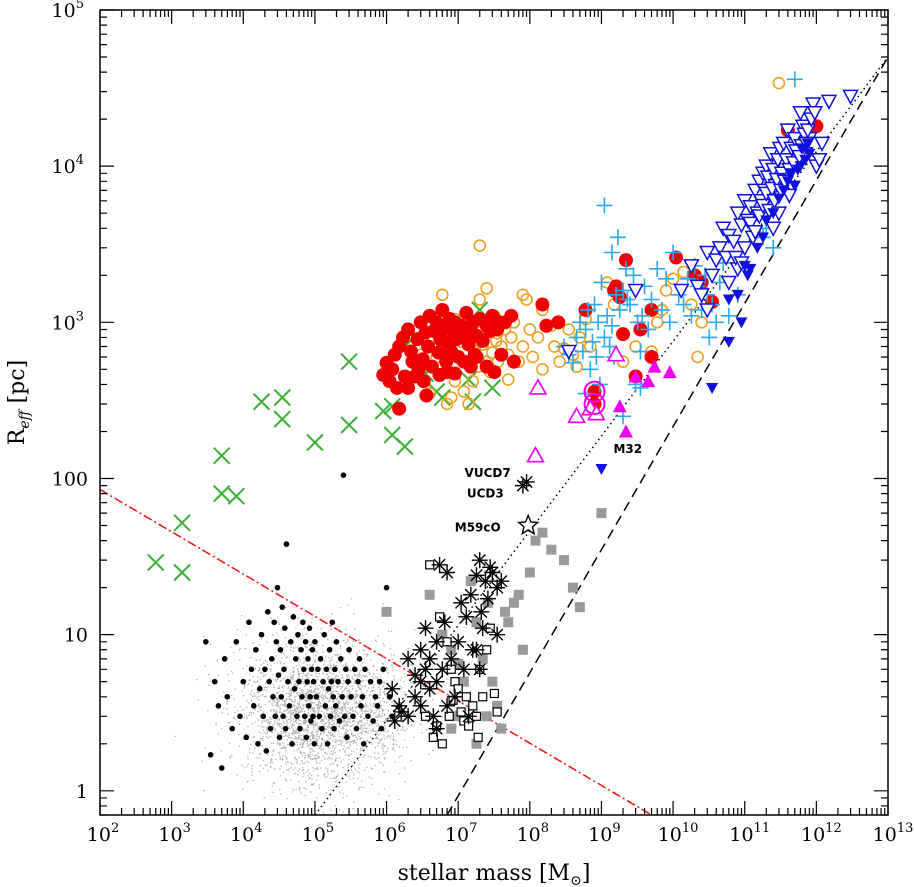  What do you see at coordinates (644, 398) in the screenshot?
I see `series-magenta-filled-triangles` at bounding box center [644, 398].